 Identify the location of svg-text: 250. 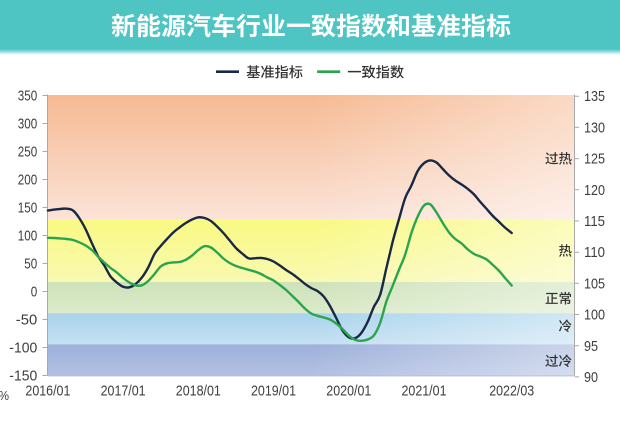
(27, 153).